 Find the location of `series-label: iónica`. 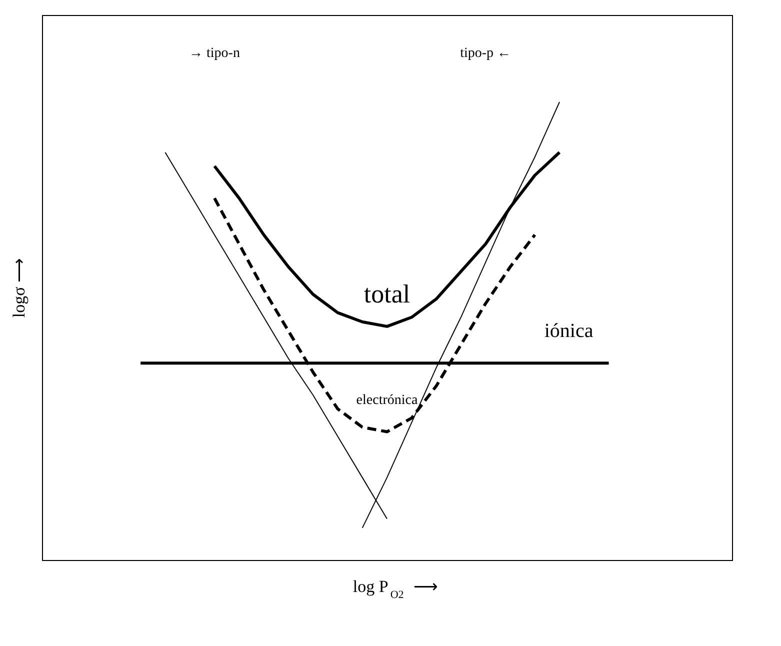

series-label: iónica is located at coordinates (569, 331).